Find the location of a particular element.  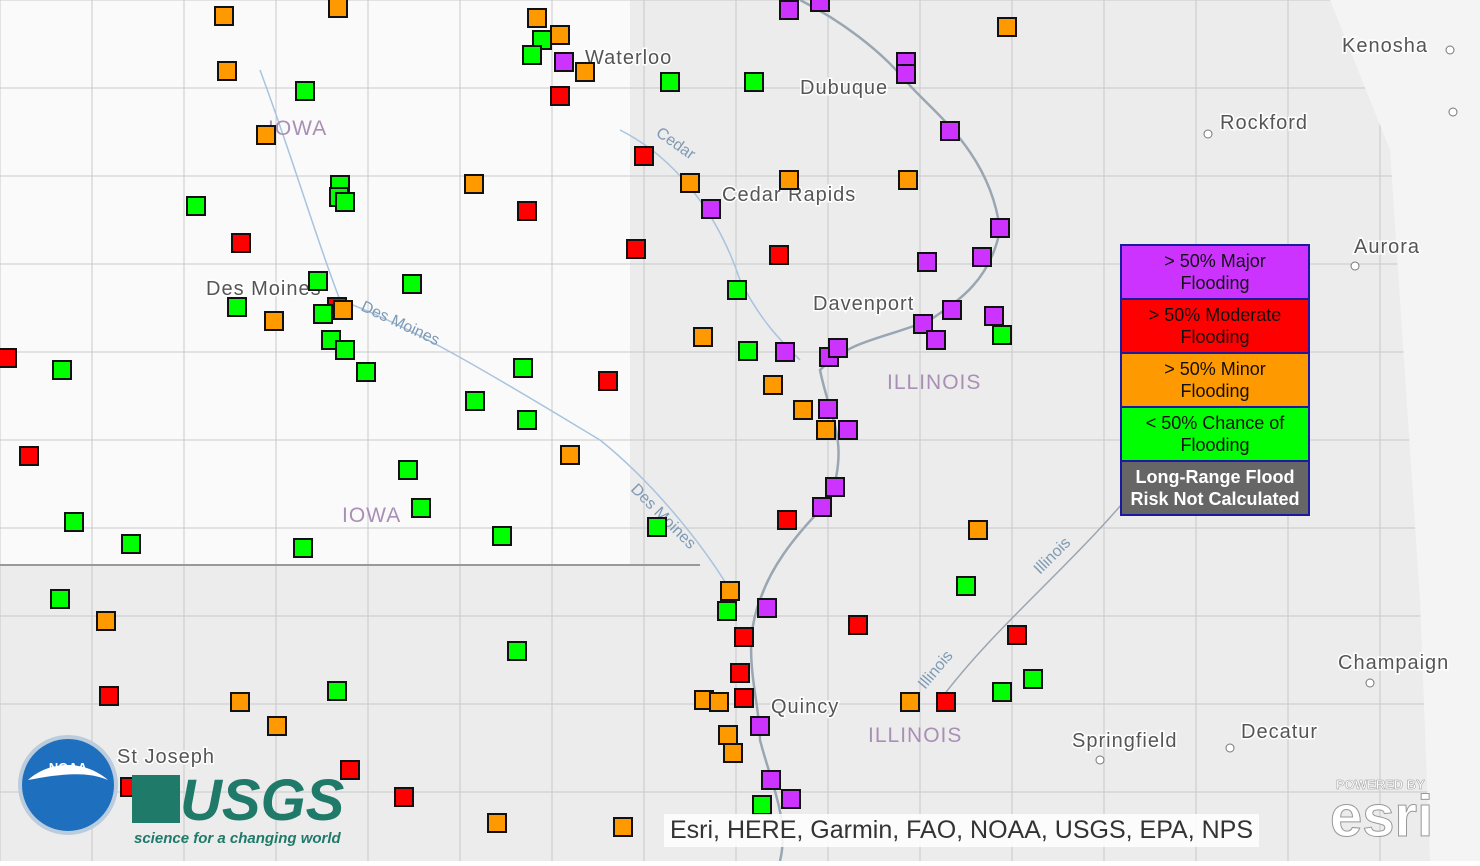

place-label: Kenosha is located at coordinates (1385, 46).